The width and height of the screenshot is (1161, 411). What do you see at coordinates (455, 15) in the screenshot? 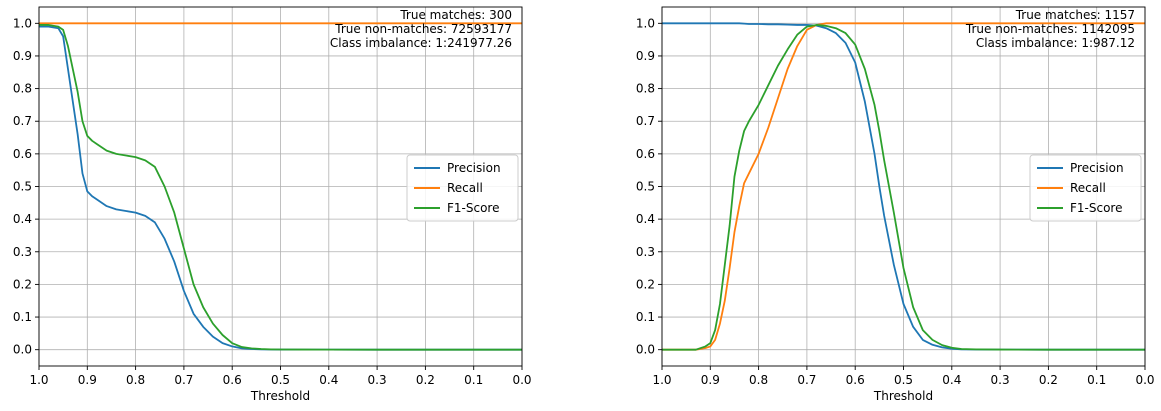
I see `annotation-line: True matches: 300` at bounding box center [455, 15].